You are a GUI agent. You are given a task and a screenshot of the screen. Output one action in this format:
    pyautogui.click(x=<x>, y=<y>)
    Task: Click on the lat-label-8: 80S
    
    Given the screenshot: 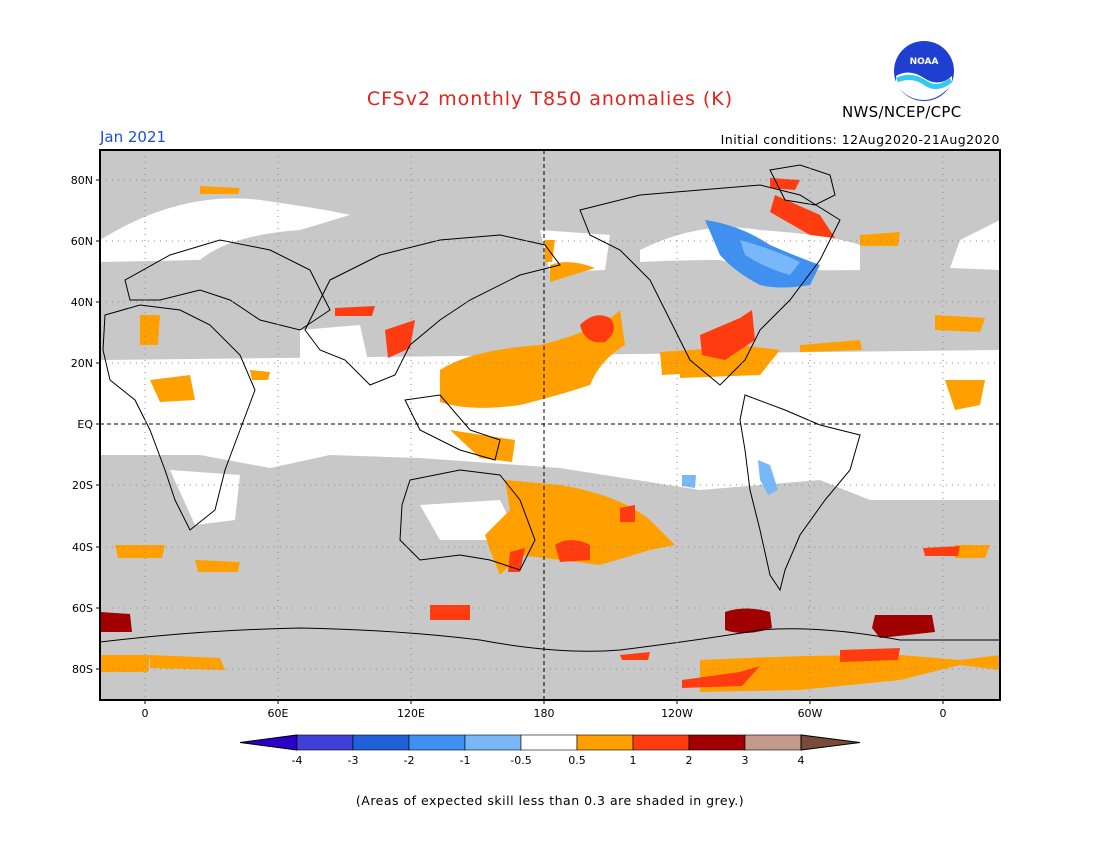 What is the action you would take?
    pyautogui.click(x=82, y=669)
    